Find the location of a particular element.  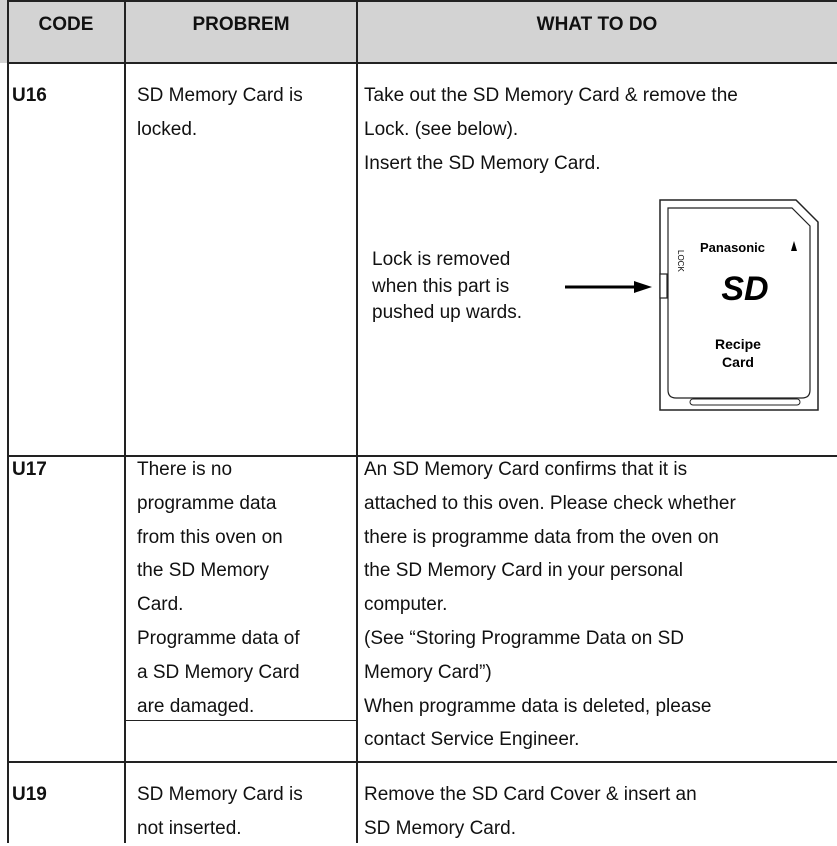

card-inner is located at coordinates (739, 303).